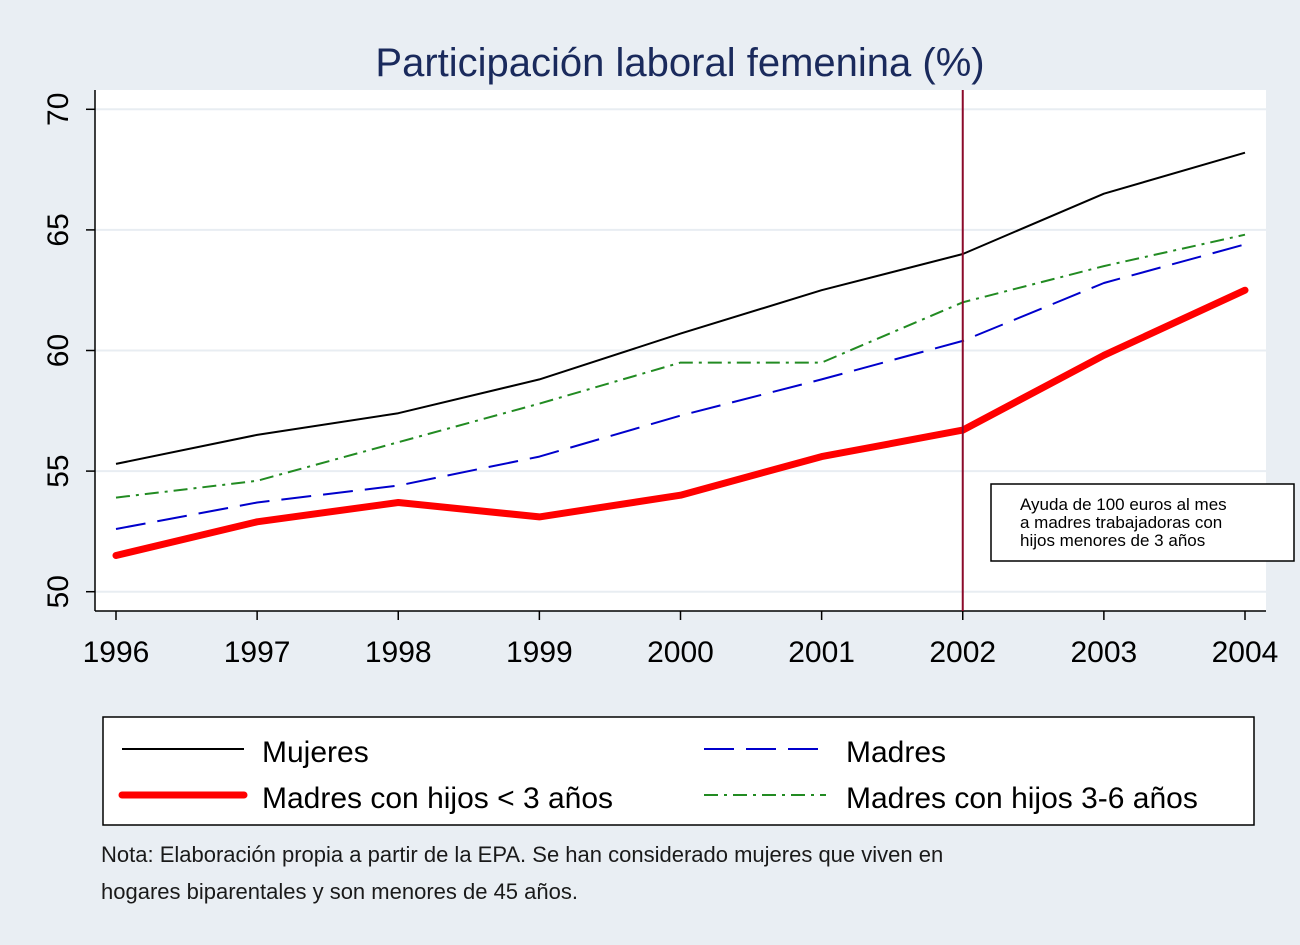 This screenshot has height=945, width=1300. What do you see at coordinates (58, 229) in the screenshot?
I see `y-tick-label: 65` at bounding box center [58, 229].